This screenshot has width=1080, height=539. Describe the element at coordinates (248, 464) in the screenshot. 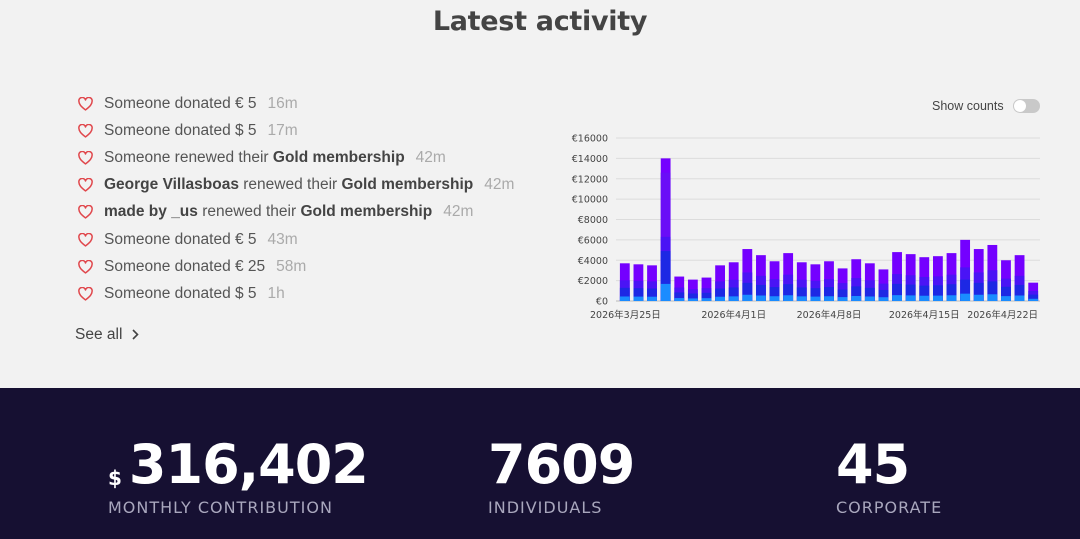

I see `stat-value: 316,402` at that location.